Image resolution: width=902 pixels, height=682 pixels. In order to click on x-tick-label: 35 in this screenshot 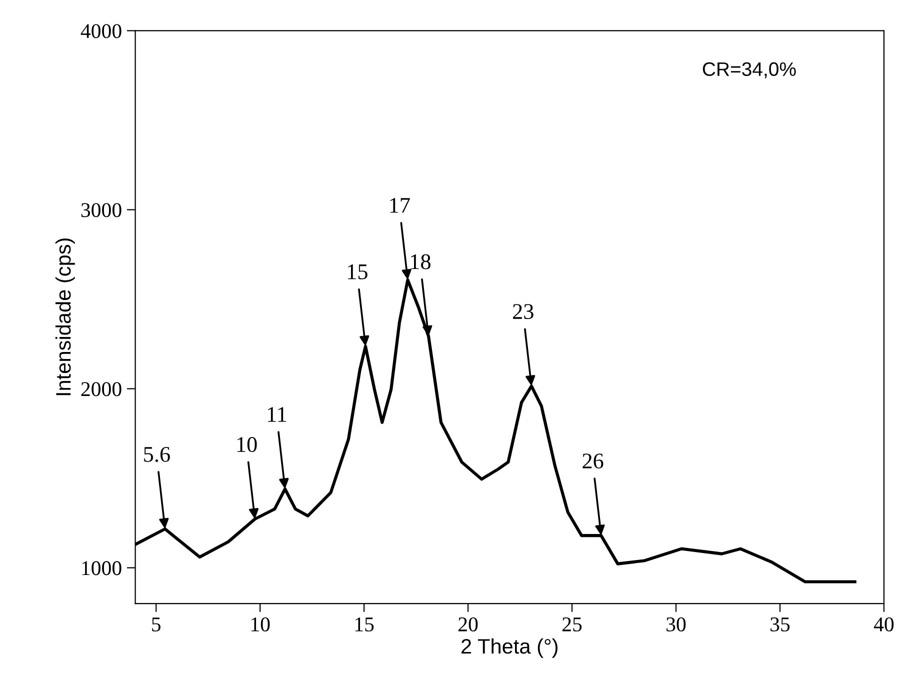, I will do `click(780, 624)`.